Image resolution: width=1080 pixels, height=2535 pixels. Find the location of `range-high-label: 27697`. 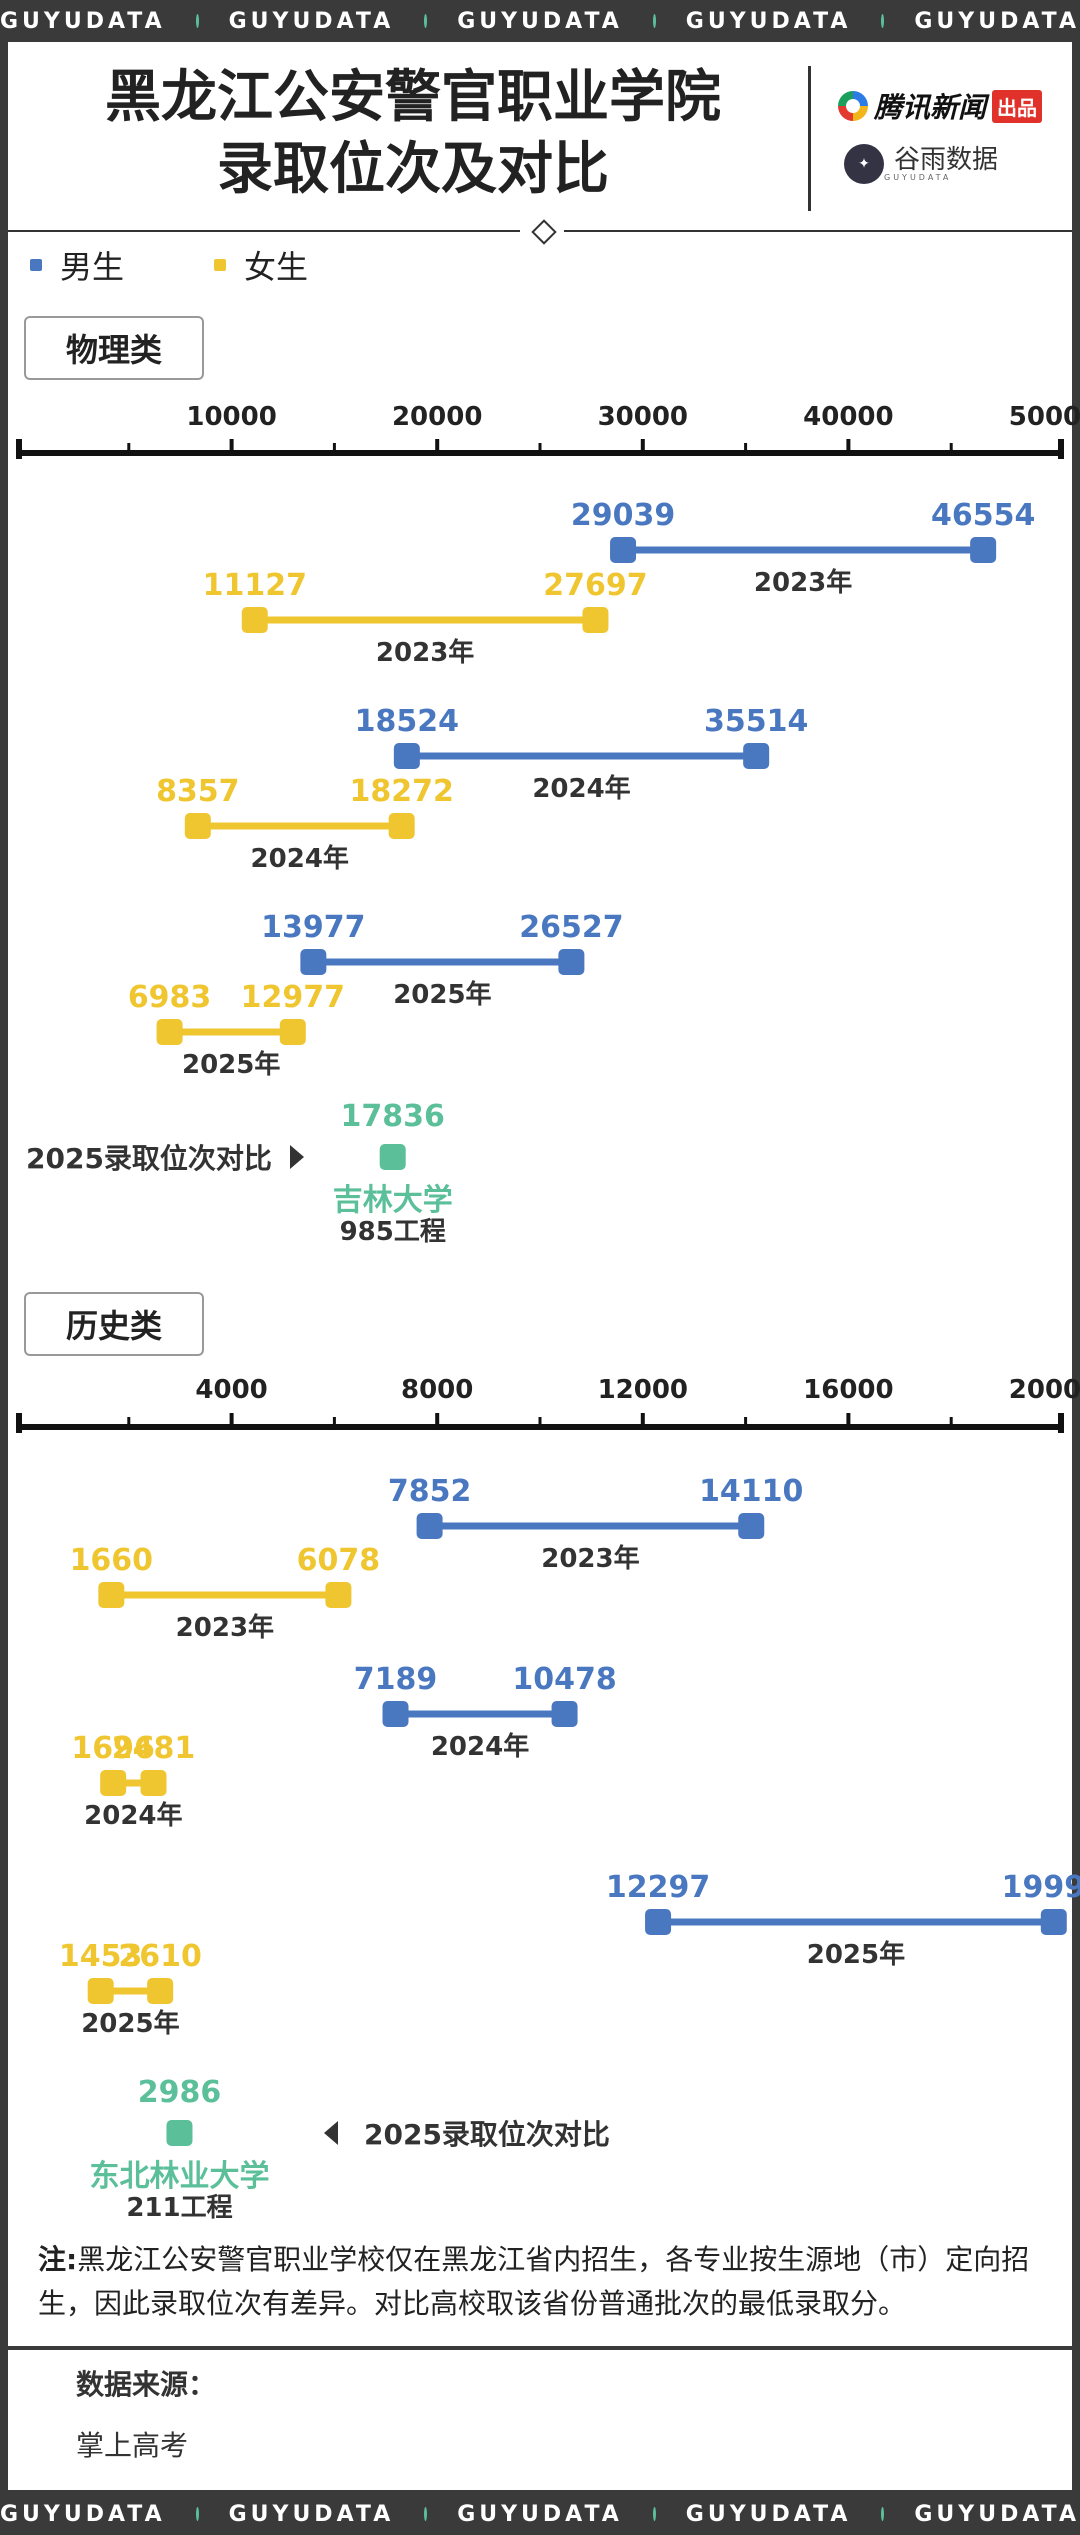

range-high-label: 27697 is located at coordinates (595, 585).